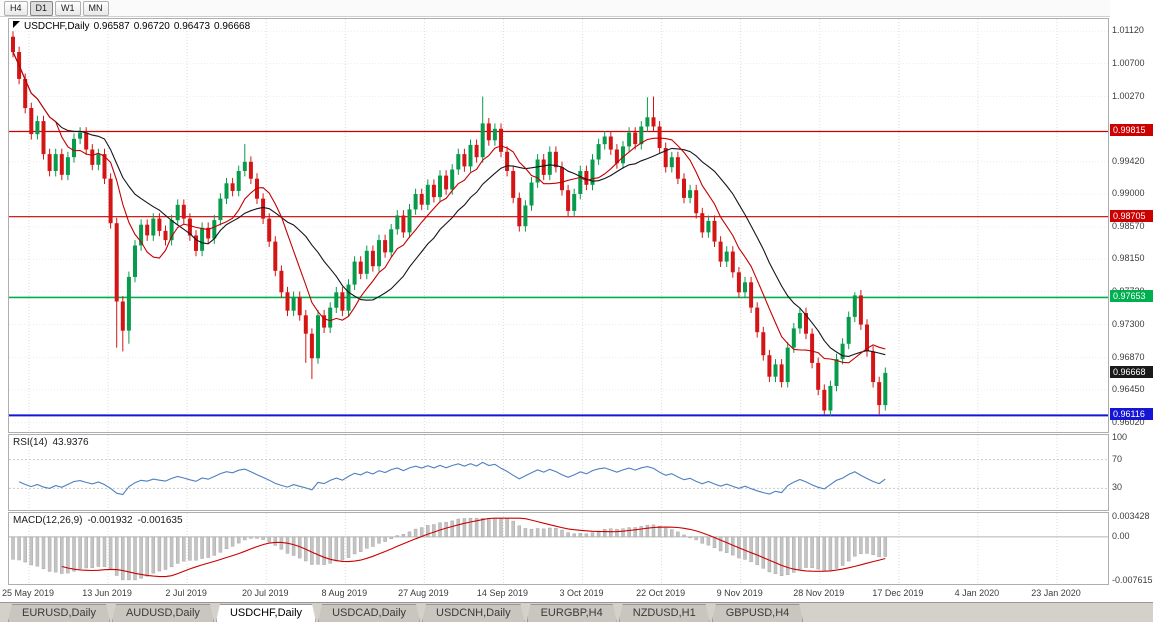  I want to click on symbol-marker-icon, so click(16, 24).